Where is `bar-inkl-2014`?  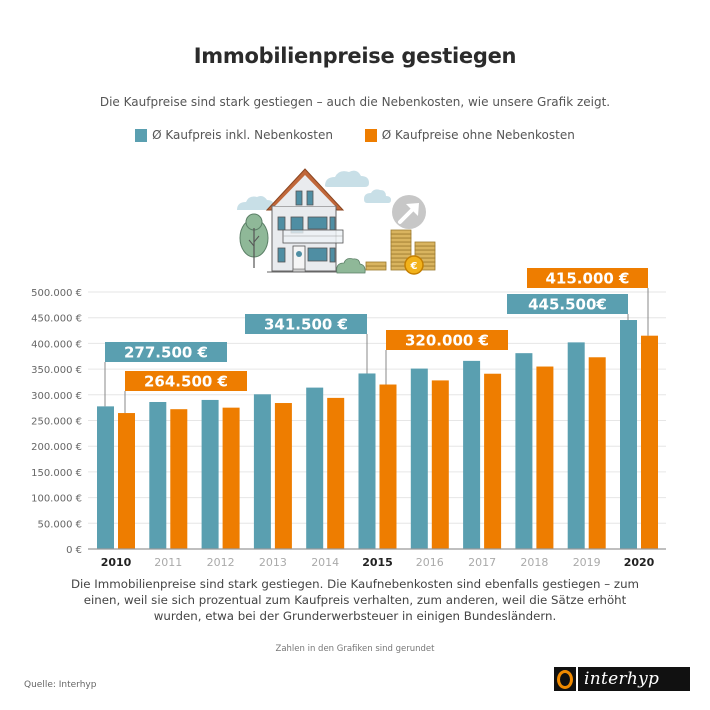 bar-inkl-2014 is located at coordinates (315, 468).